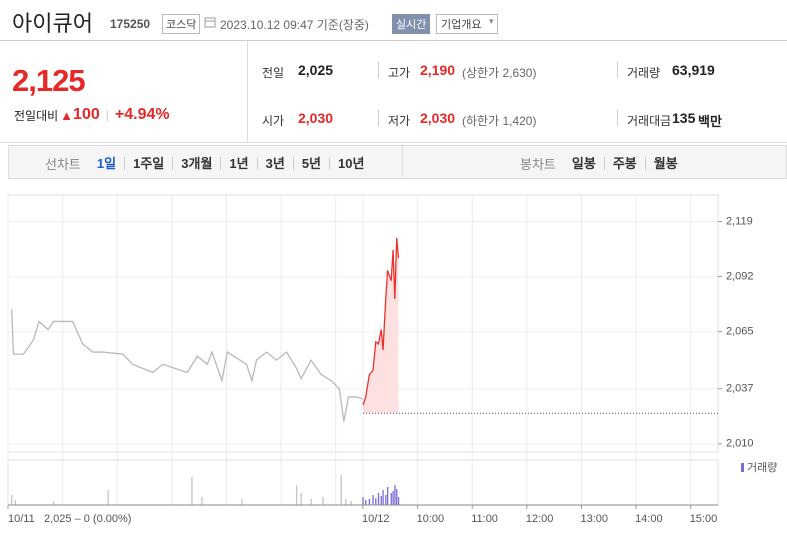 The height and width of the screenshot is (540, 787). What do you see at coordinates (399, 121) in the screenshot?
I see `summary-label: 저가` at bounding box center [399, 121].